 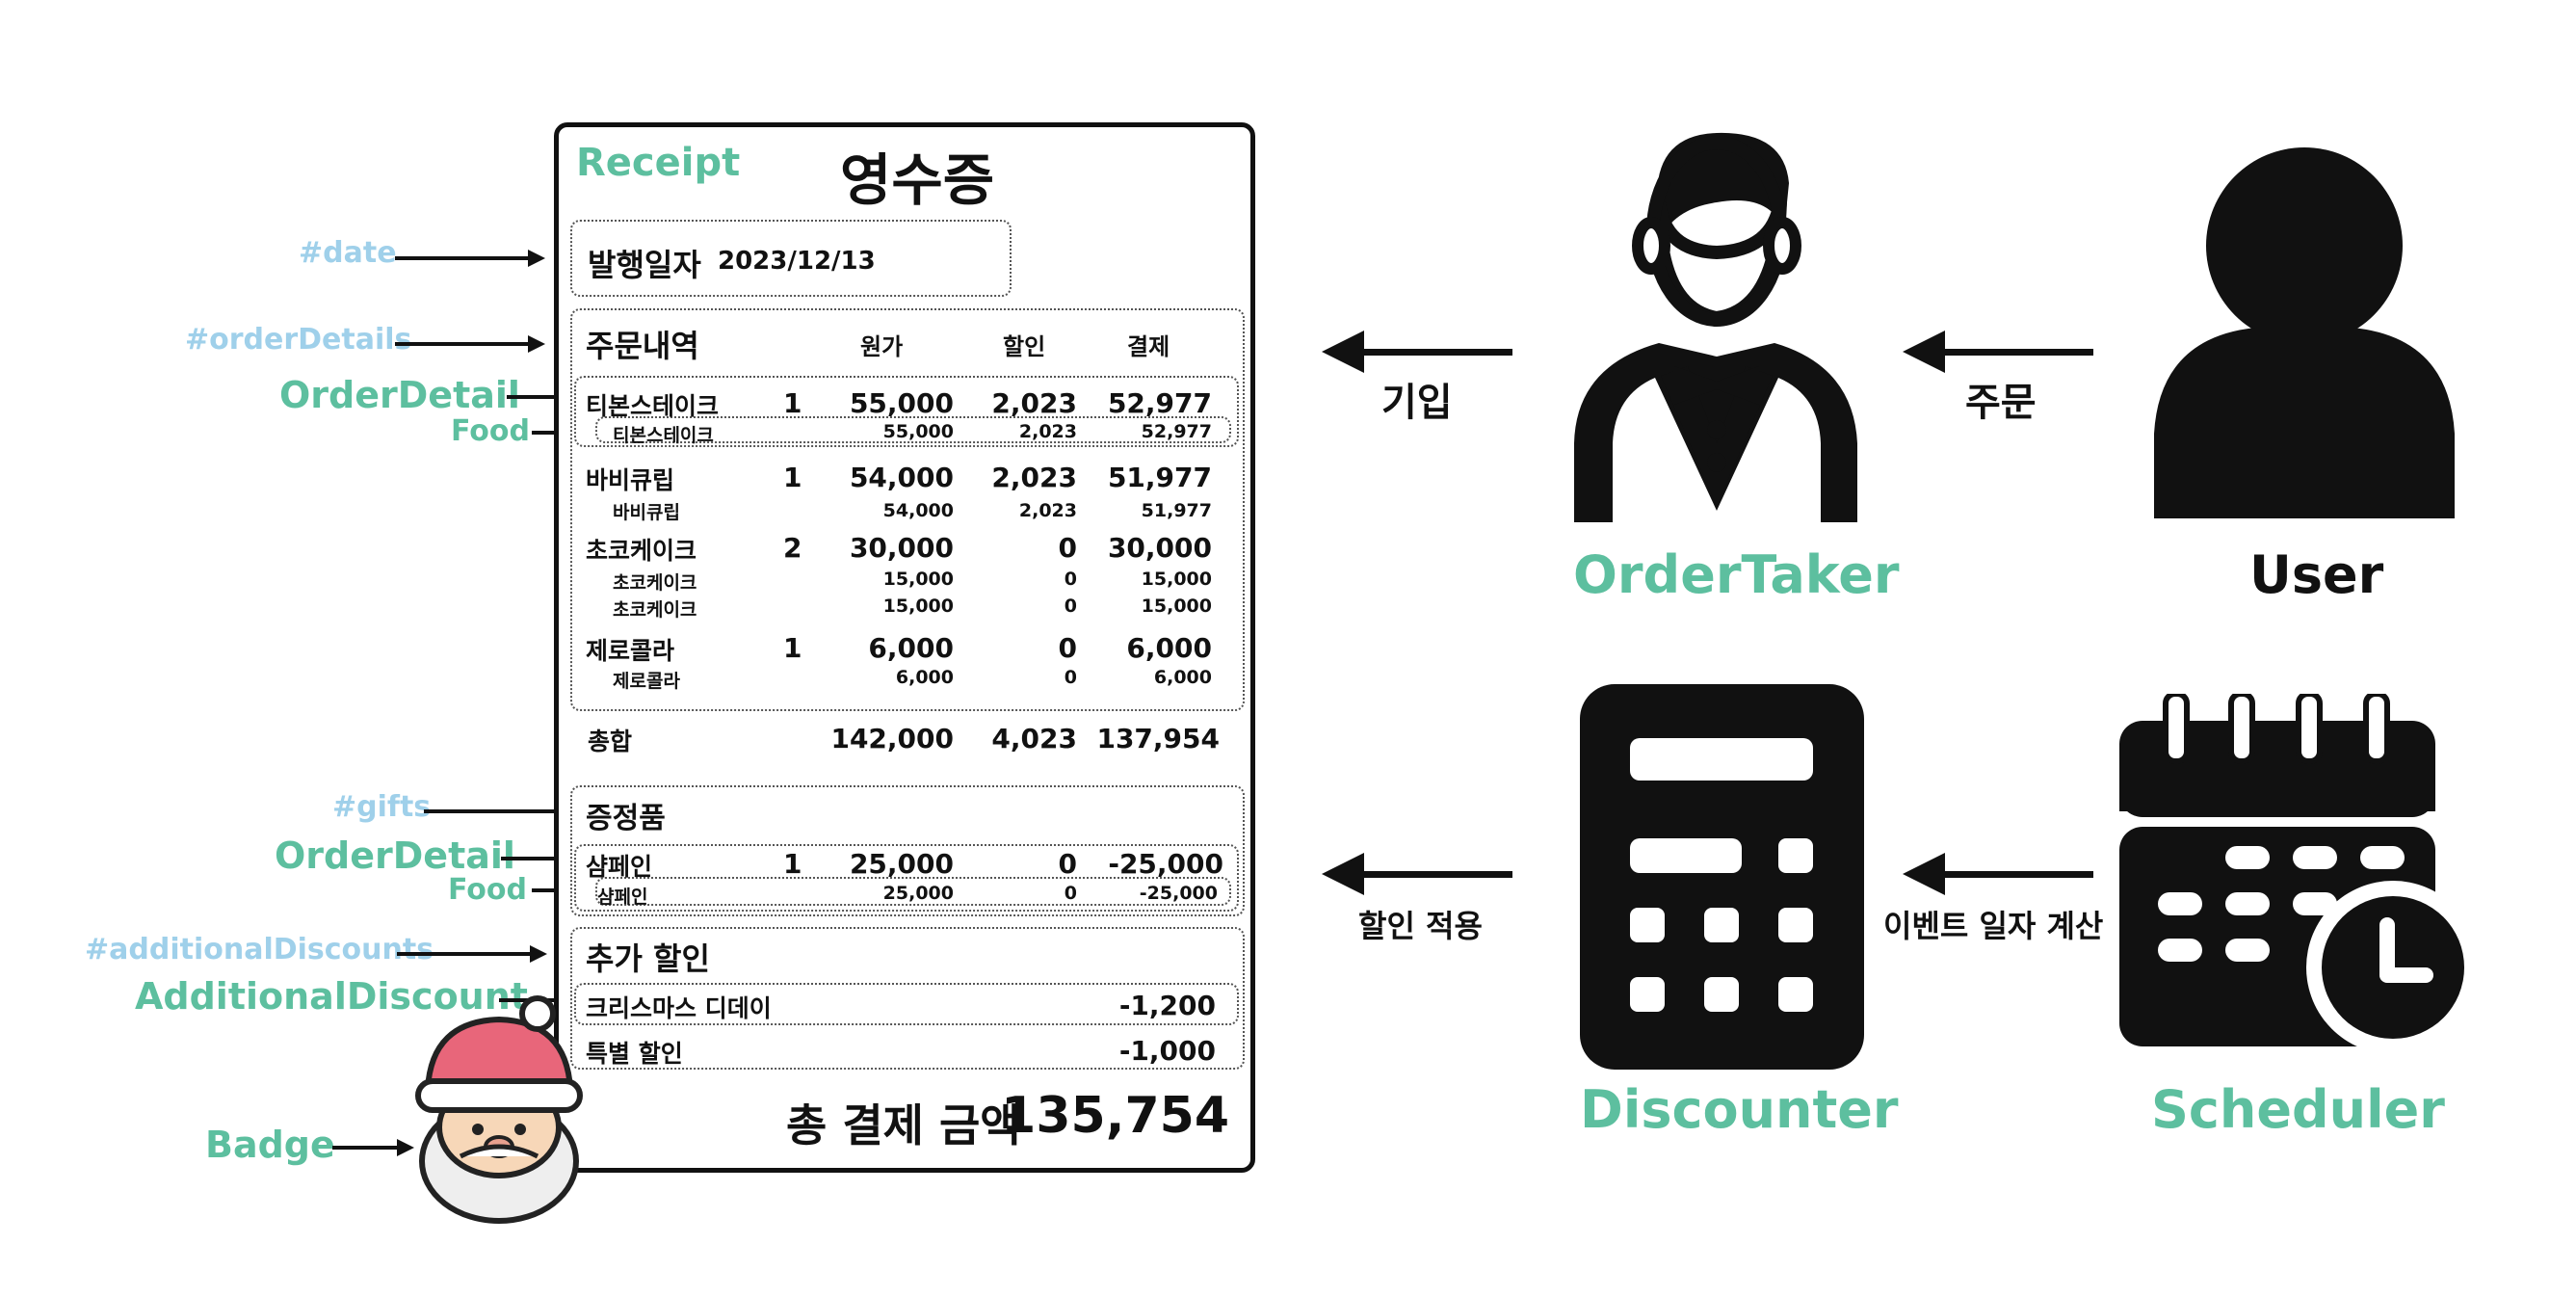 I want to click on sub-item-price: 55,000, so click(x=918, y=431).